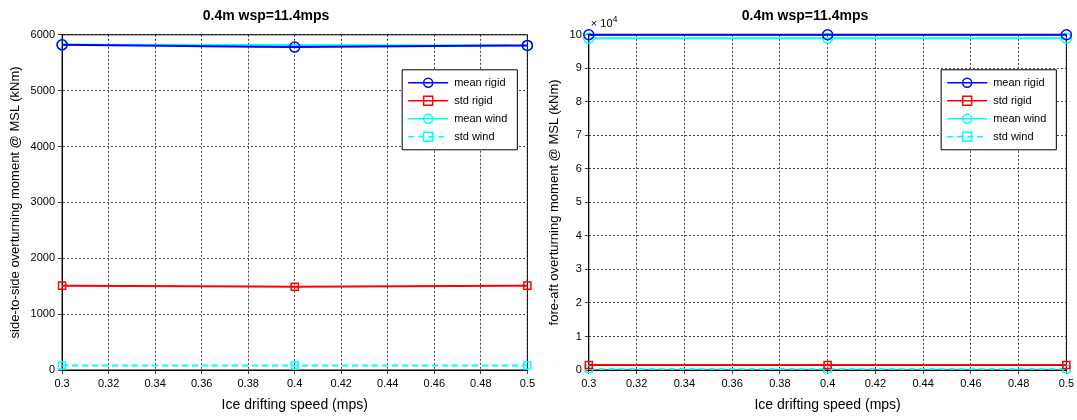  Describe the element at coordinates (578, 268) in the screenshot. I see `y-tick-label: 3` at that location.